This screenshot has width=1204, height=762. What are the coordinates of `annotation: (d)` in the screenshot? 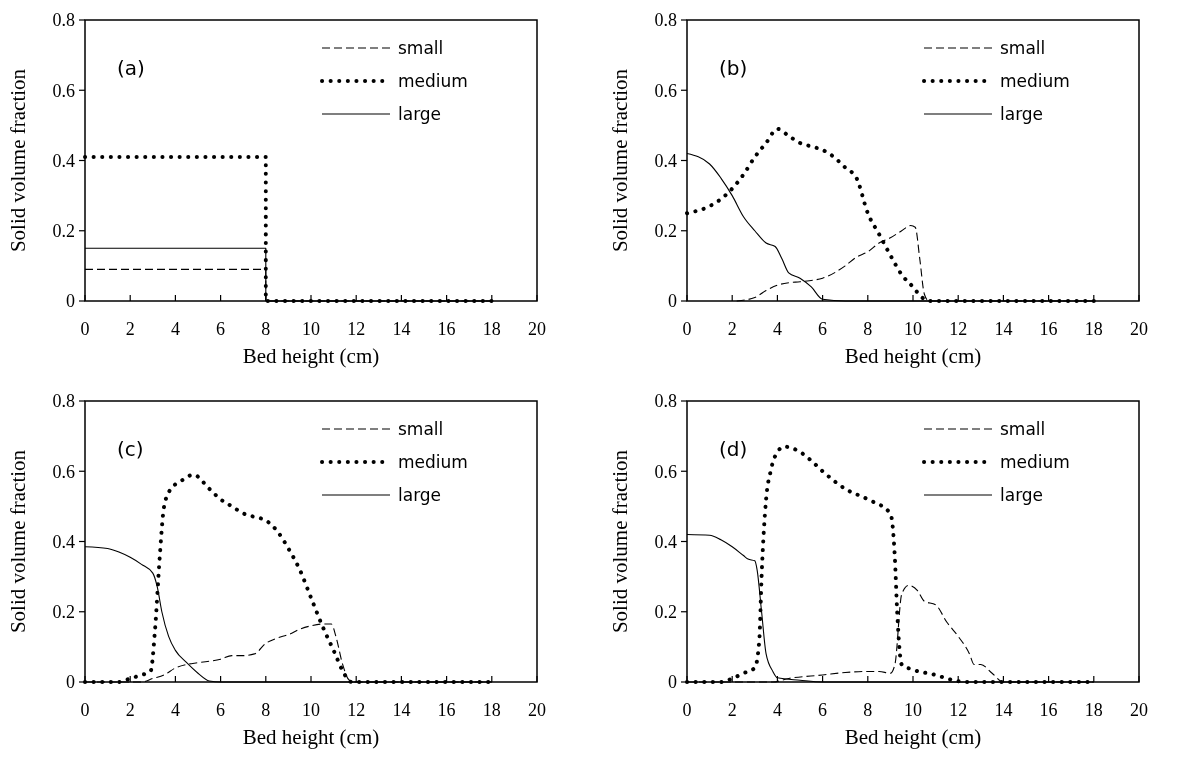 It's located at (733, 449).